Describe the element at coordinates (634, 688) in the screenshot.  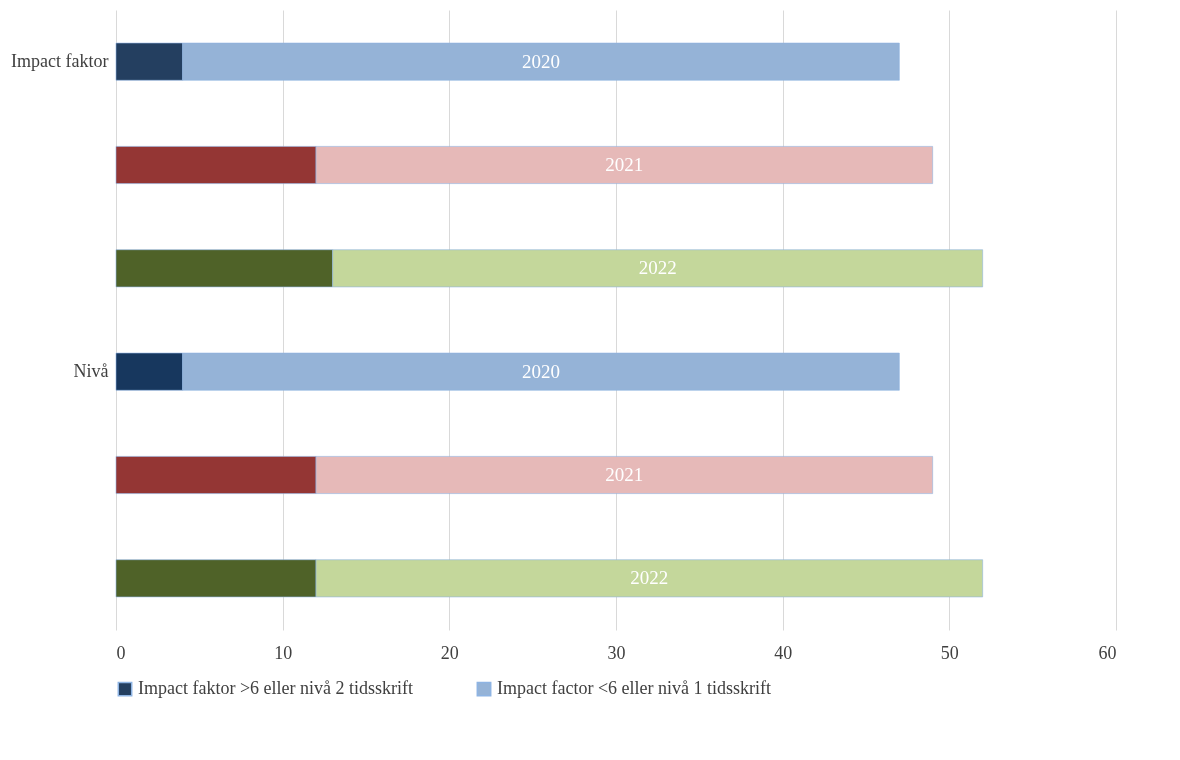
I see `legend-label: Impact factor <6 eller nivå 1 tidsskrift` at that location.